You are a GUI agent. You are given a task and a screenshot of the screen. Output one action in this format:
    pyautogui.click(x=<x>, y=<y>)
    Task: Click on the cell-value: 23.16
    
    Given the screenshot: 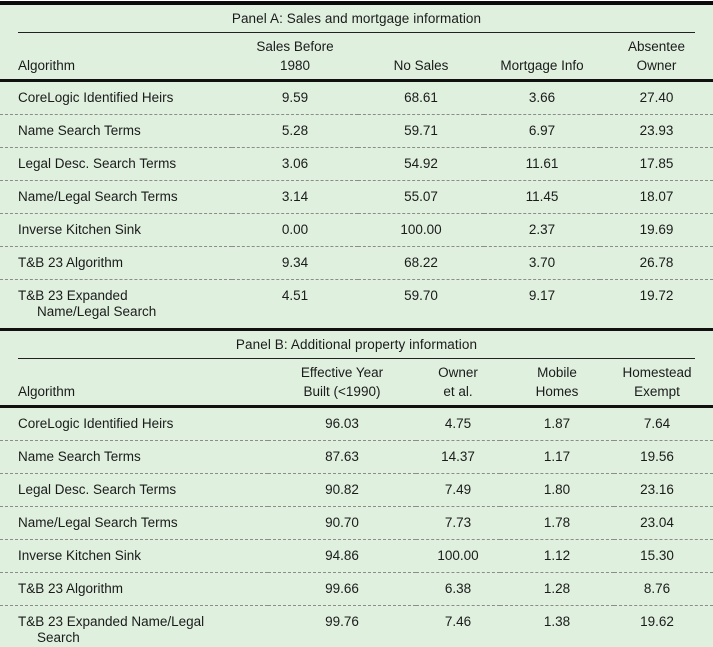 What is the action you would take?
    pyautogui.click(x=663, y=490)
    